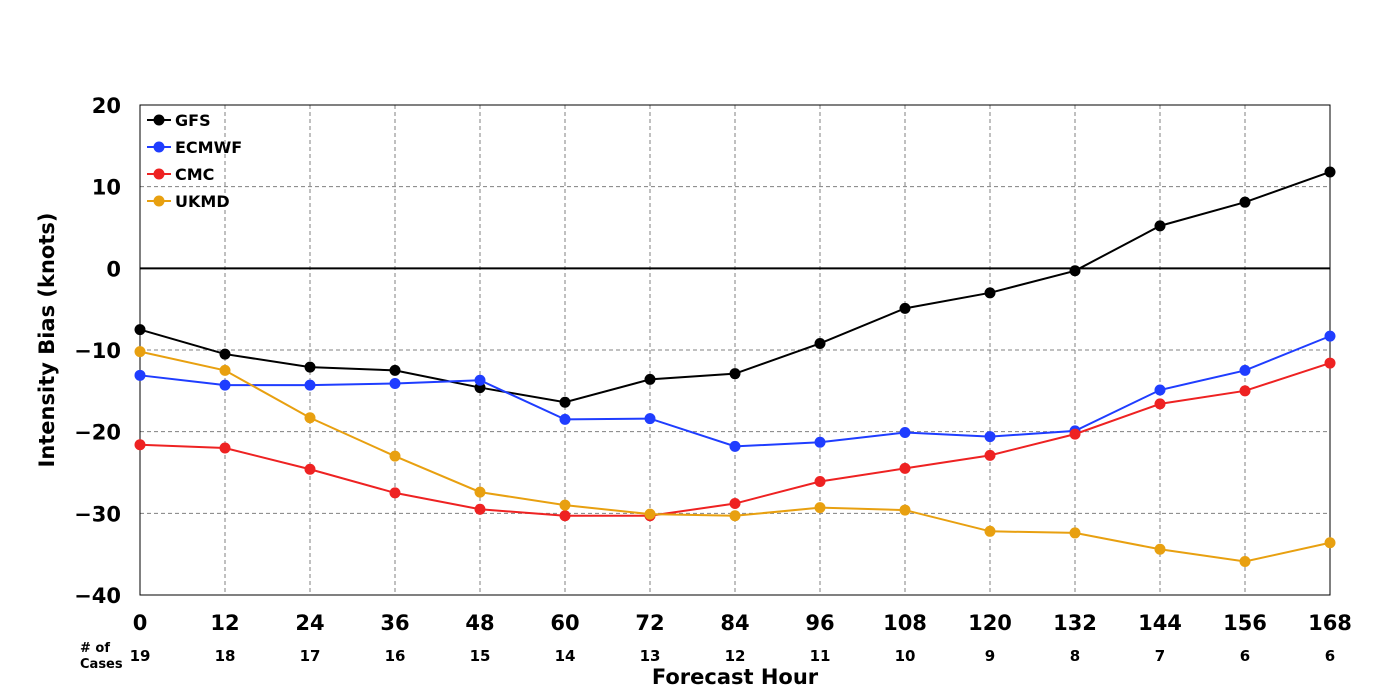  I want to click on x-tick-label: 0, so click(140, 623).